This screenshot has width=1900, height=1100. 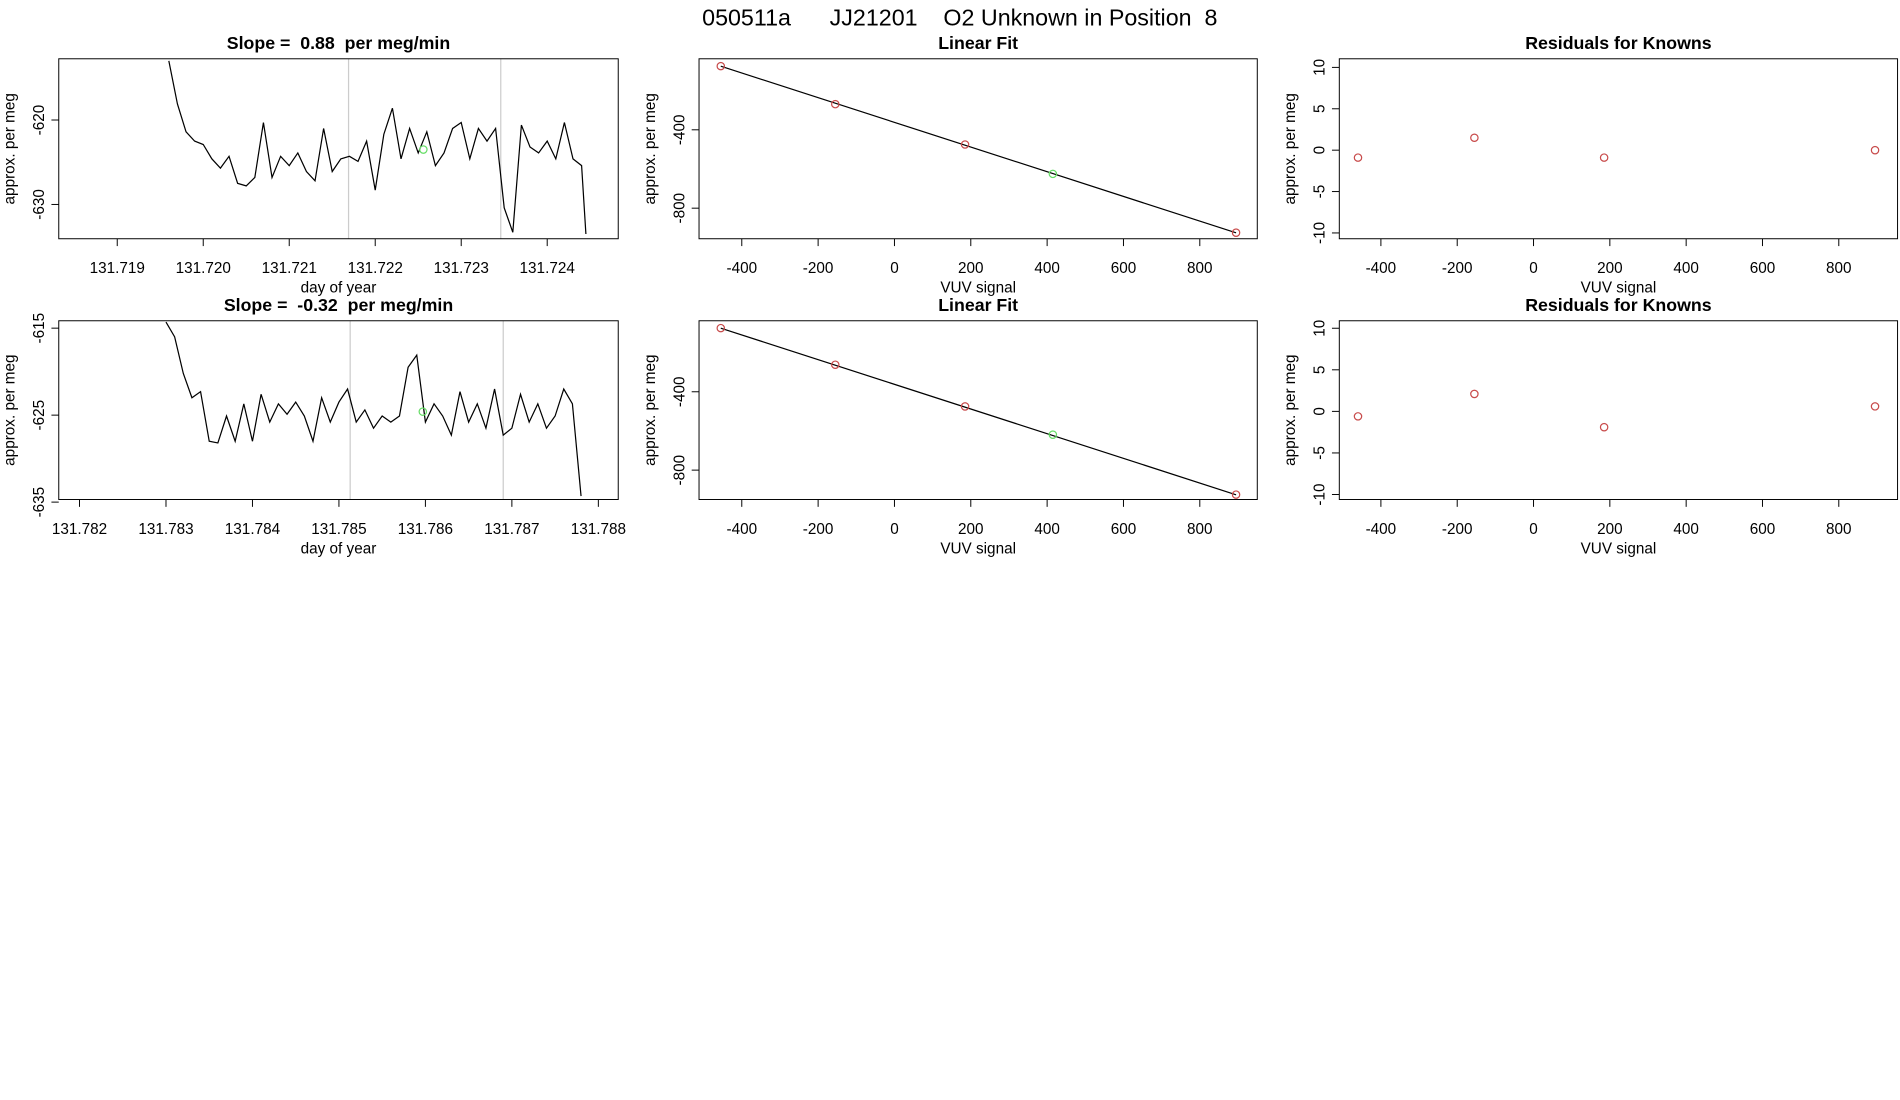 I want to click on x-tick-label: 131.721, so click(x=289, y=268).